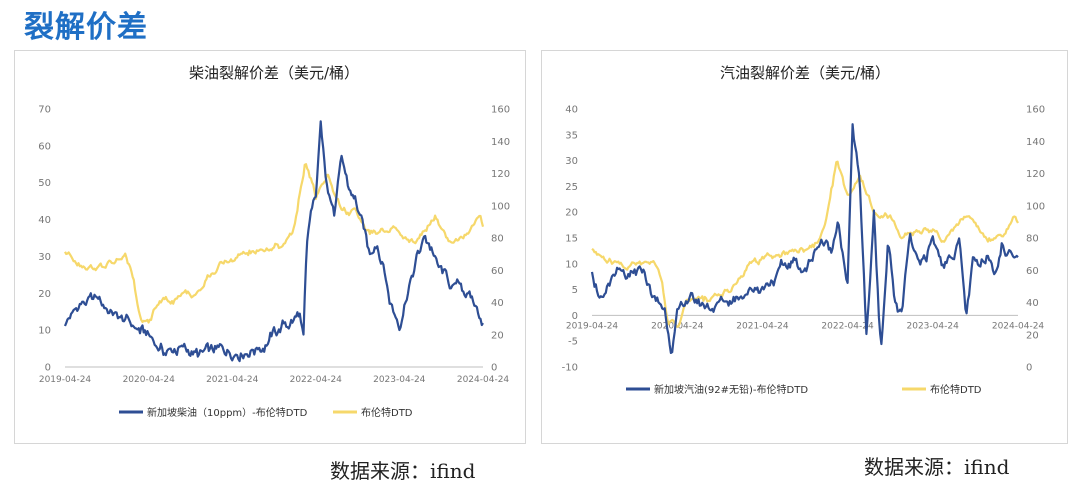  I want to click on diesel-left-tick-label: 20, so click(44, 294).